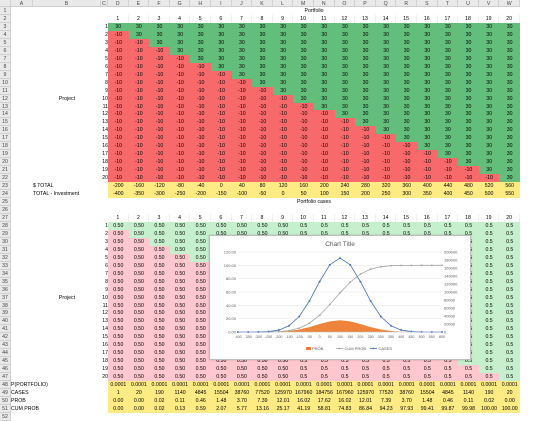  Describe the element at coordinates (105, 106) in the screenshot. I see `project-number: 11` at that location.